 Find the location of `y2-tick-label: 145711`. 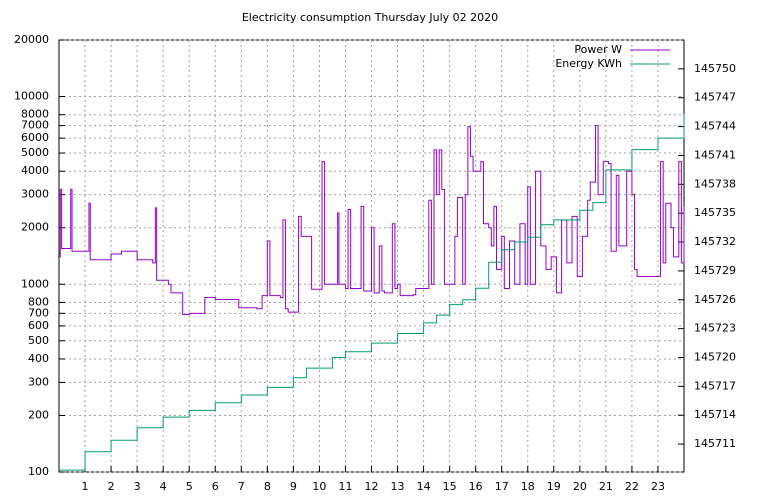

y2-tick-label: 145711 is located at coordinates (715, 443).